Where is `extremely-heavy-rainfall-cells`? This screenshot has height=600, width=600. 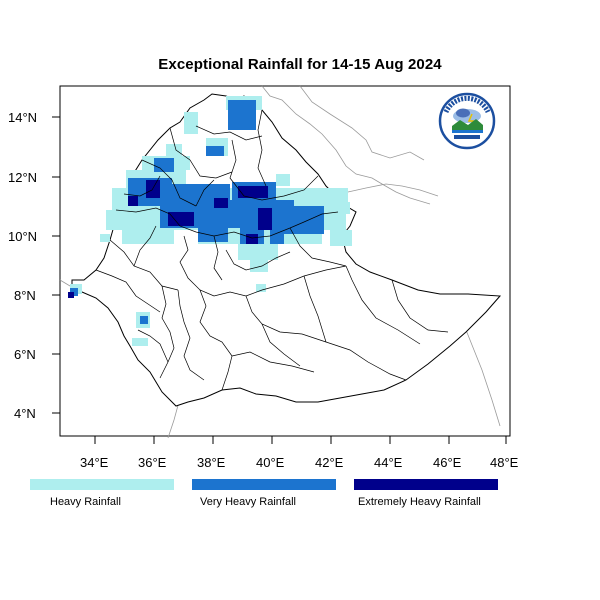 extremely-heavy-rainfall-cells is located at coordinates (170, 239).